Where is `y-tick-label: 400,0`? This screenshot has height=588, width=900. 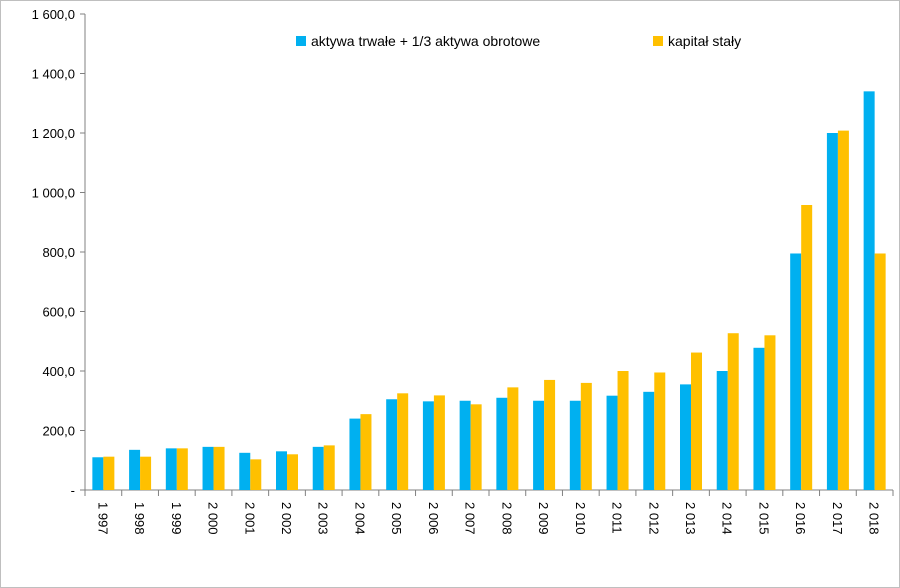 y-tick-label: 400,0 is located at coordinates (58, 371).